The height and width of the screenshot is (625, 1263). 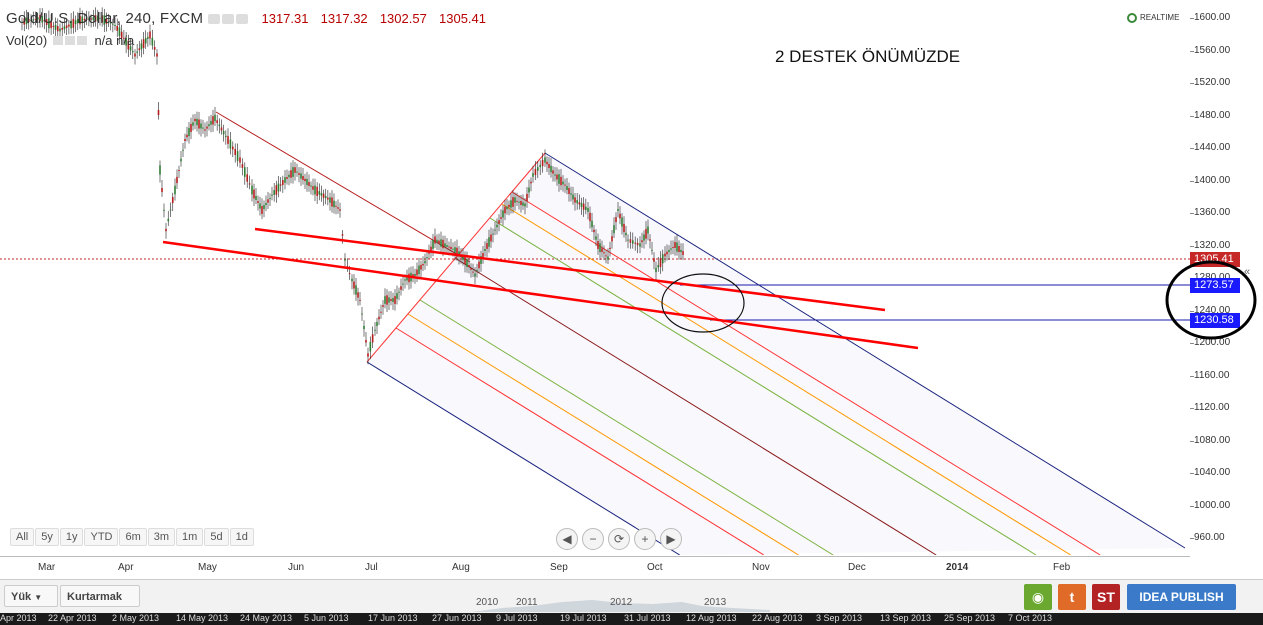 What do you see at coordinates (105, 18) in the screenshot?
I see `symbol-title: Gold/U.S. Dollar, 240, FXCM` at bounding box center [105, 18].